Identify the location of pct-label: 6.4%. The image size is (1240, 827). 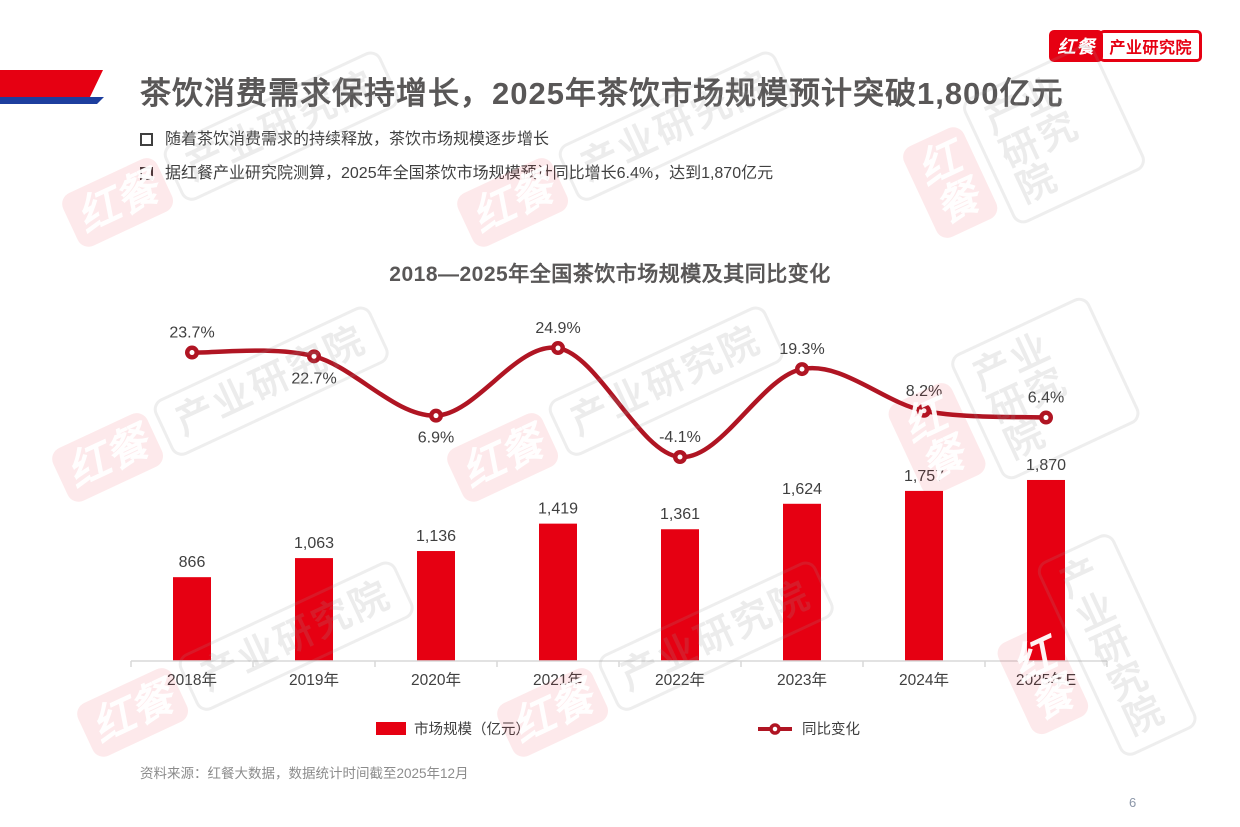
(1046, 398).